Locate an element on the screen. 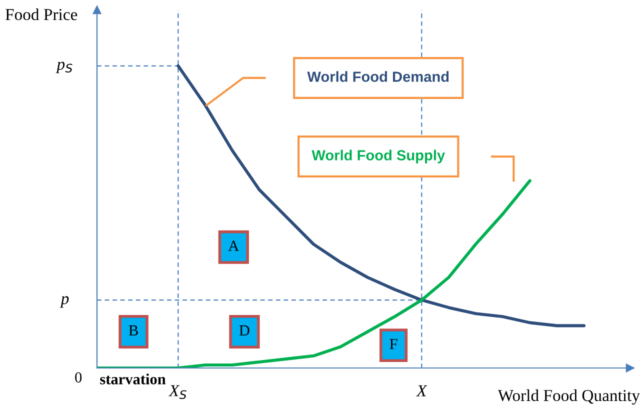  annotation: A is located at coordinates (234, 245).